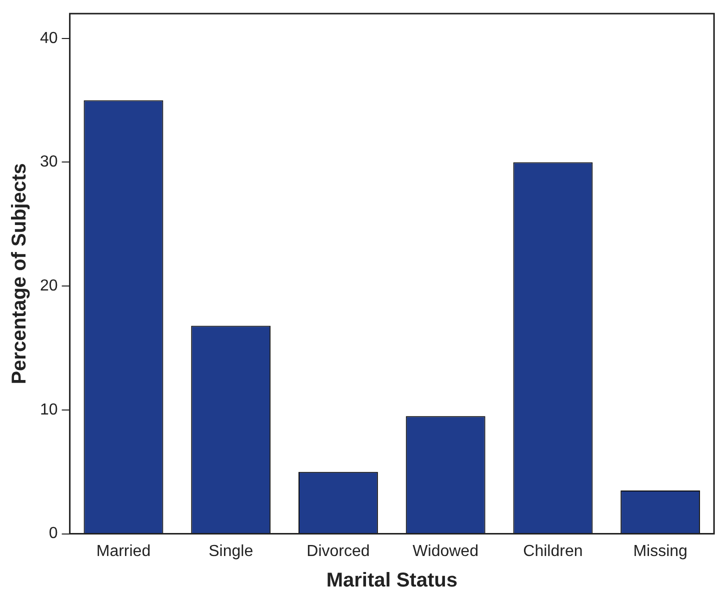 Image resolution: width=715 pixels, height=599 pixels. What do you see at coordinates (660, 551) in the screenshot?
I see `x-tick-label: Missing` at bounding box center [660, 551].